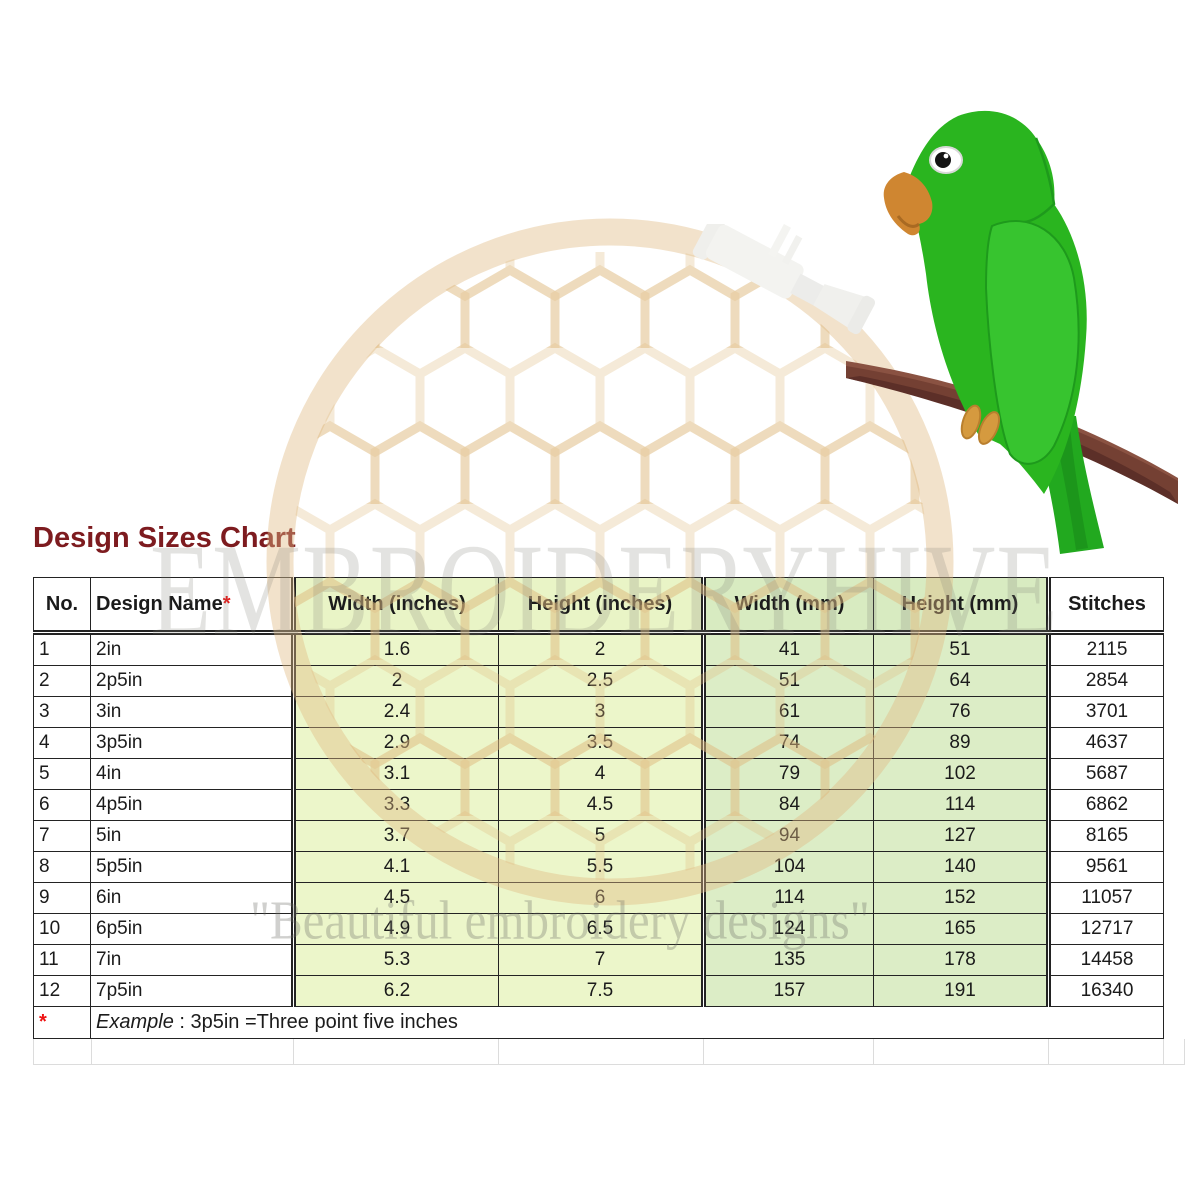 This screenshot has height=1200, width=1200. I want to click on table-cell: 4p5in, so click(192, 805).